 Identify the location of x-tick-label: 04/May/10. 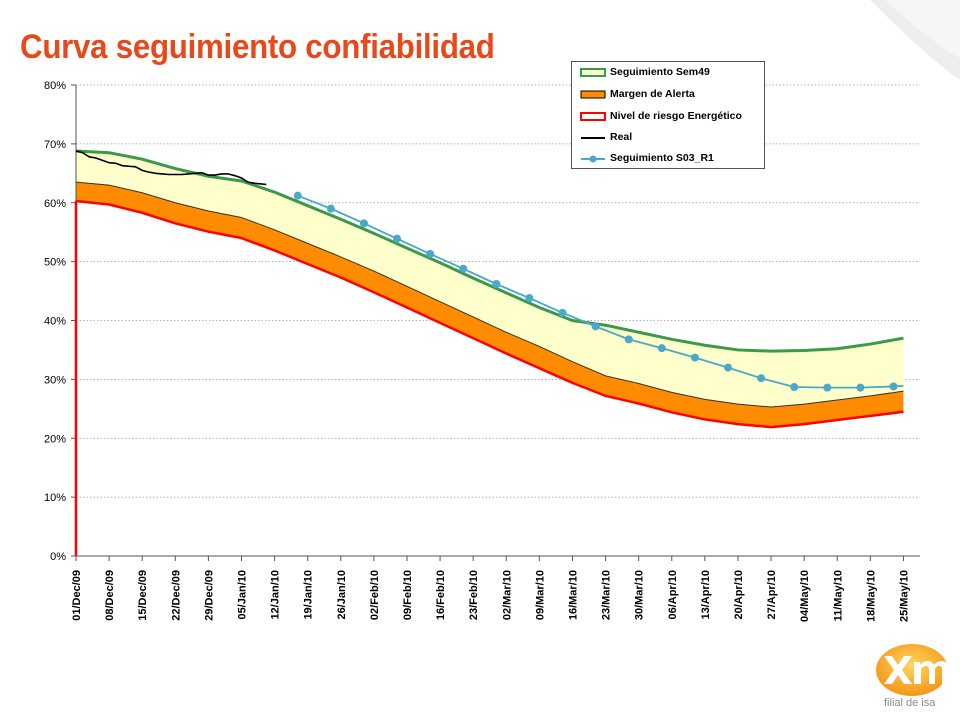
(805, 596).